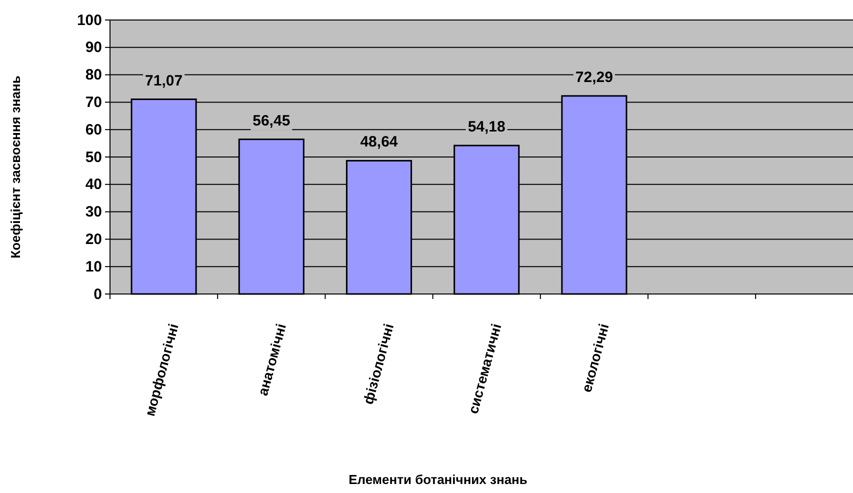  What do you see at coordinates (164, 81) in the screenshot?
I see `data-label: 71,07` at bounding box center [164, 81].